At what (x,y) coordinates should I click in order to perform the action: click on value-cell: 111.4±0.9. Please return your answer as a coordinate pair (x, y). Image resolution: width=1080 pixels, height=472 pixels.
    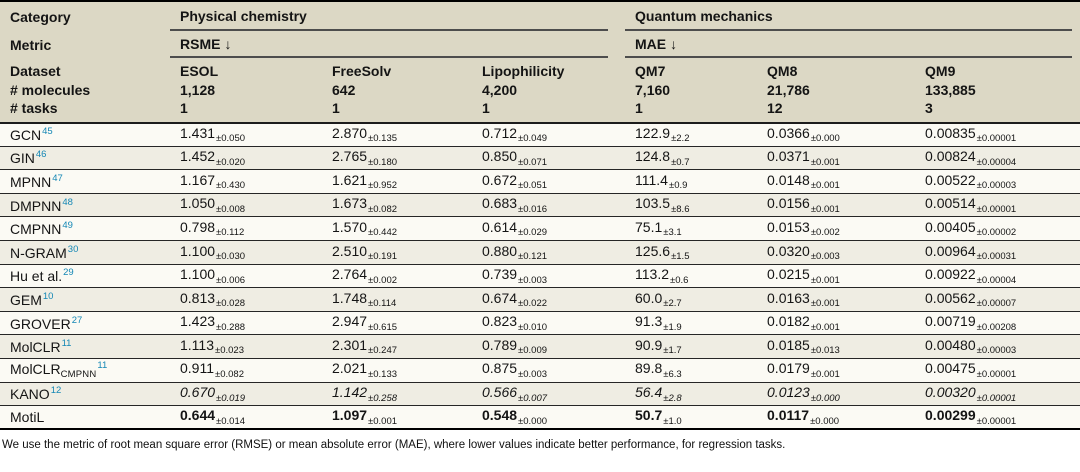
    Looking at the image, I should click on (691, 181).